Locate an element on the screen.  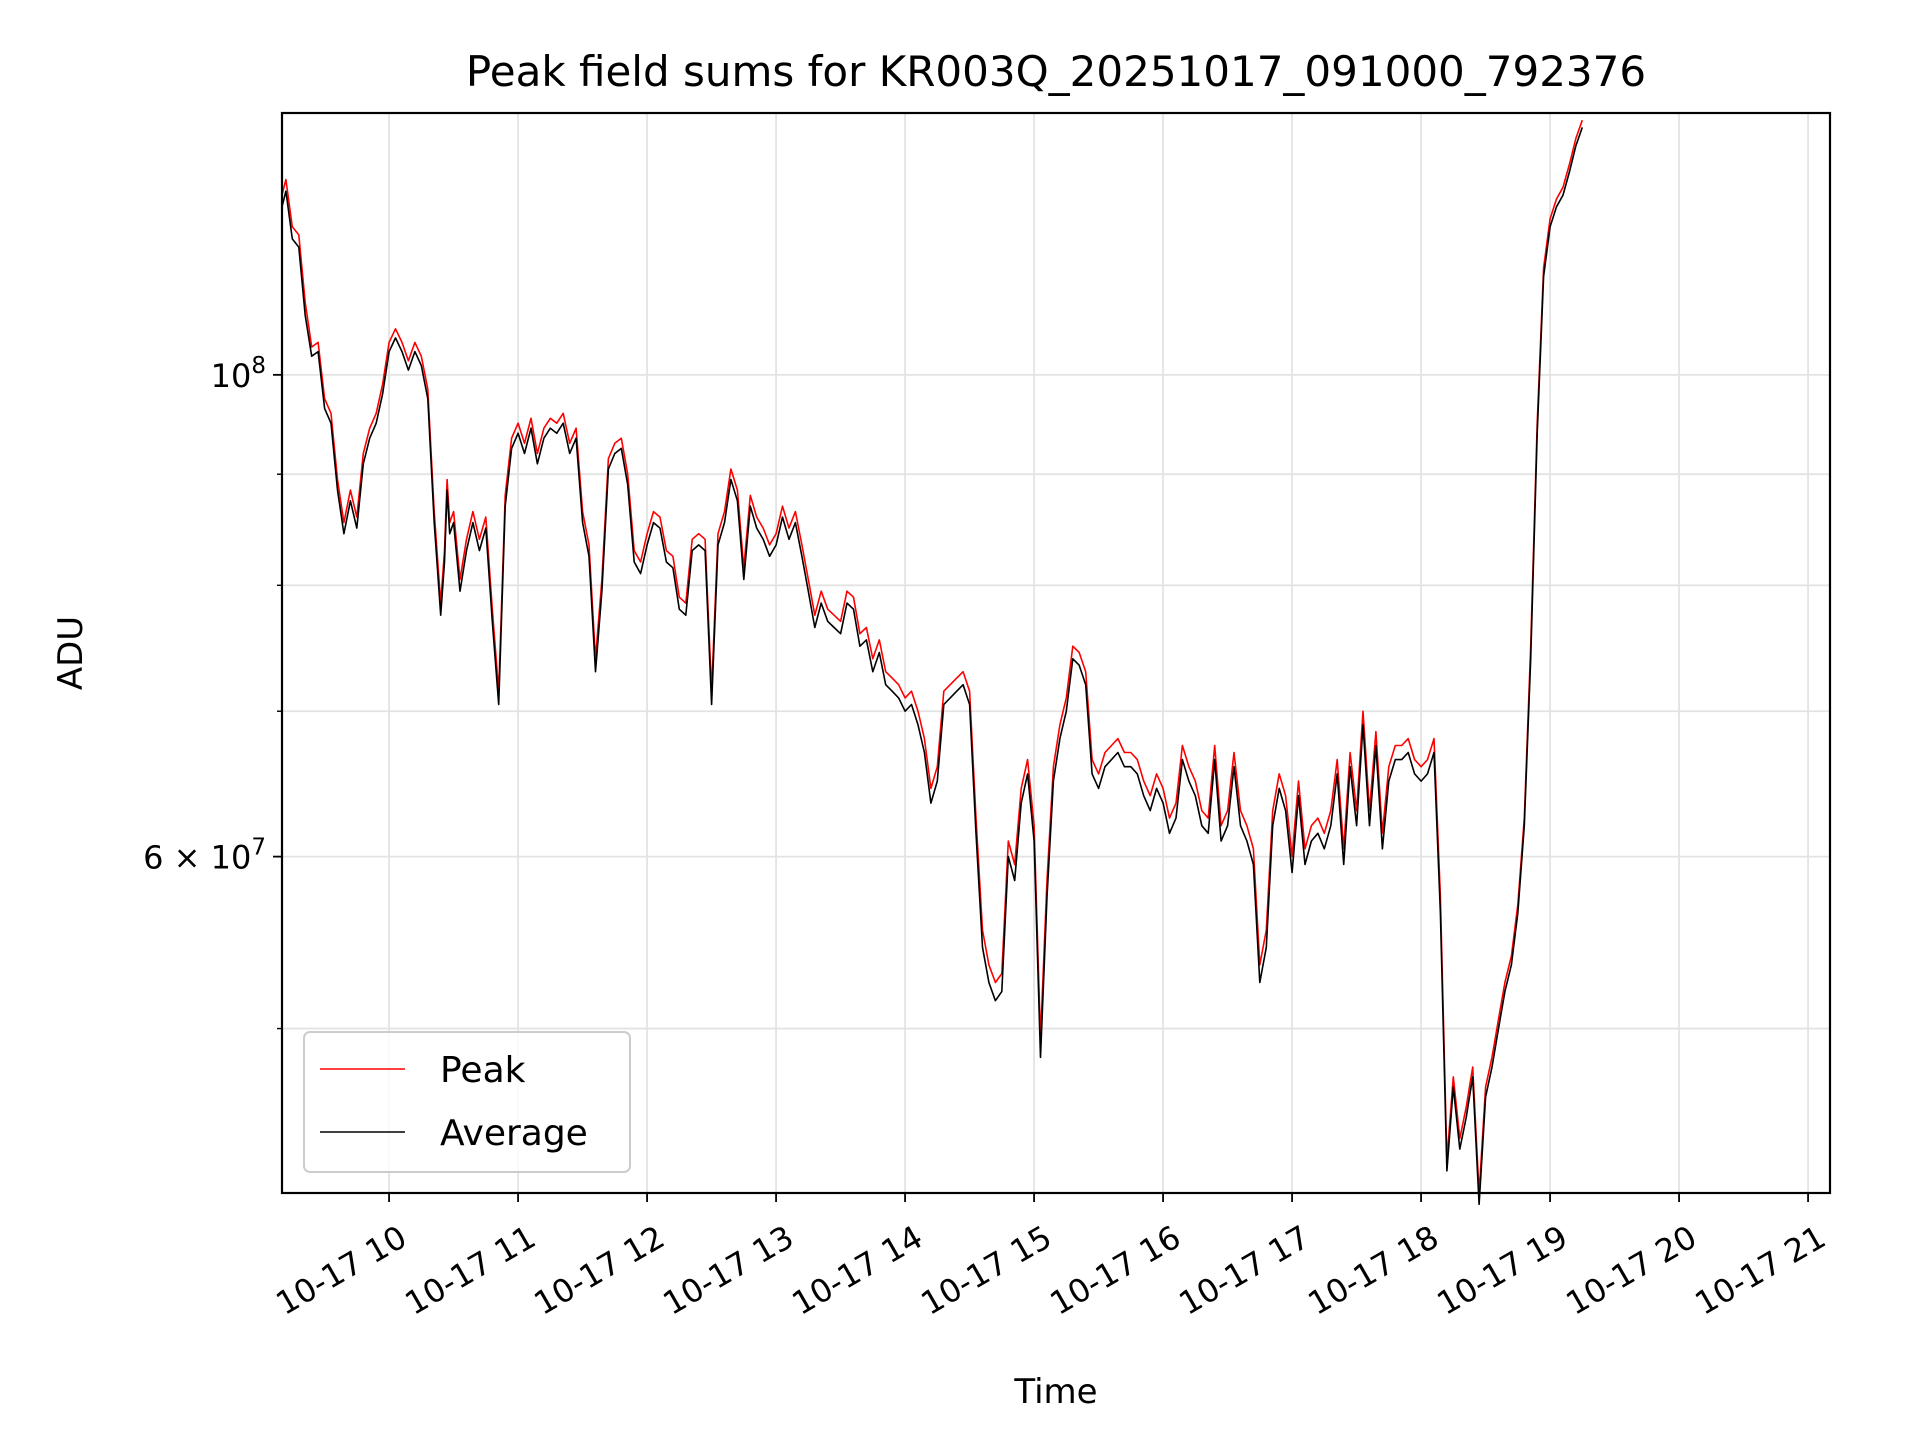
x-axis-title: Time is located at coordinates (1055, 1392).